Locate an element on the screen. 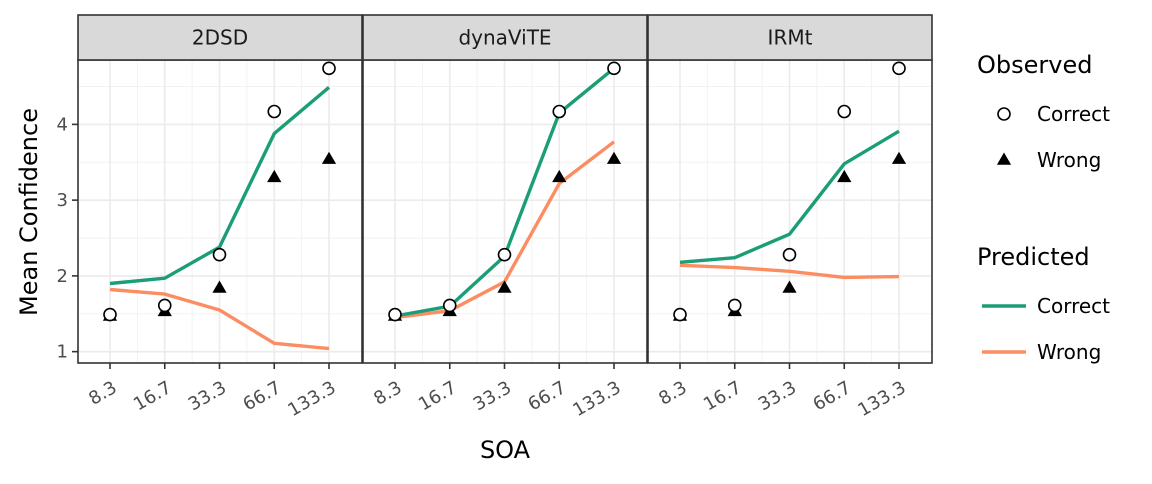  facet-strip-label: IRMt is located at coordinates (790, 38).